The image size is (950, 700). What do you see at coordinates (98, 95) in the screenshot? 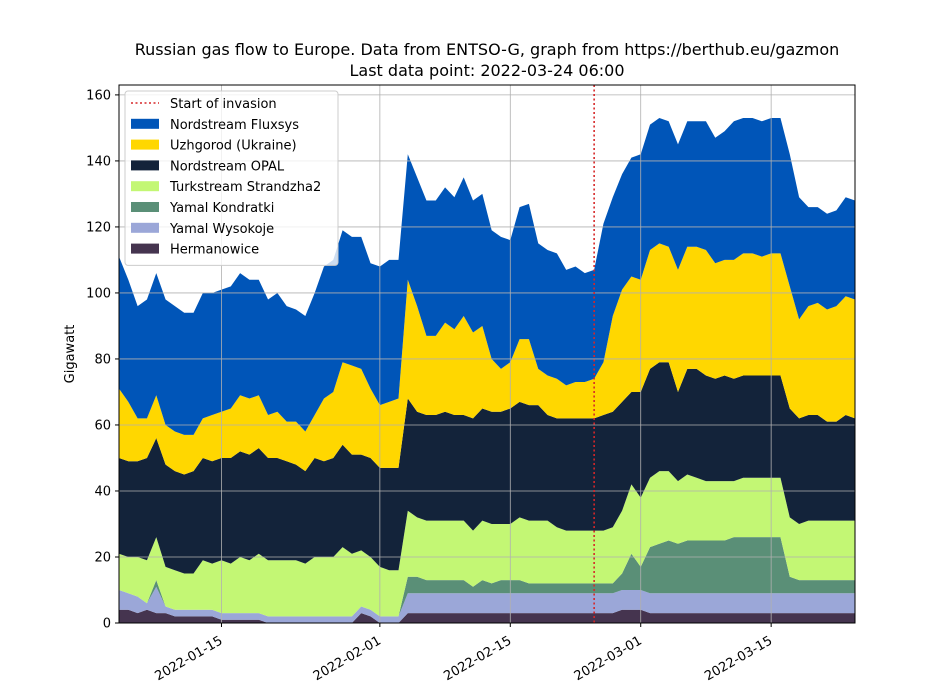
I see `y-tick-label: 160` at bounding box center [98, 95].